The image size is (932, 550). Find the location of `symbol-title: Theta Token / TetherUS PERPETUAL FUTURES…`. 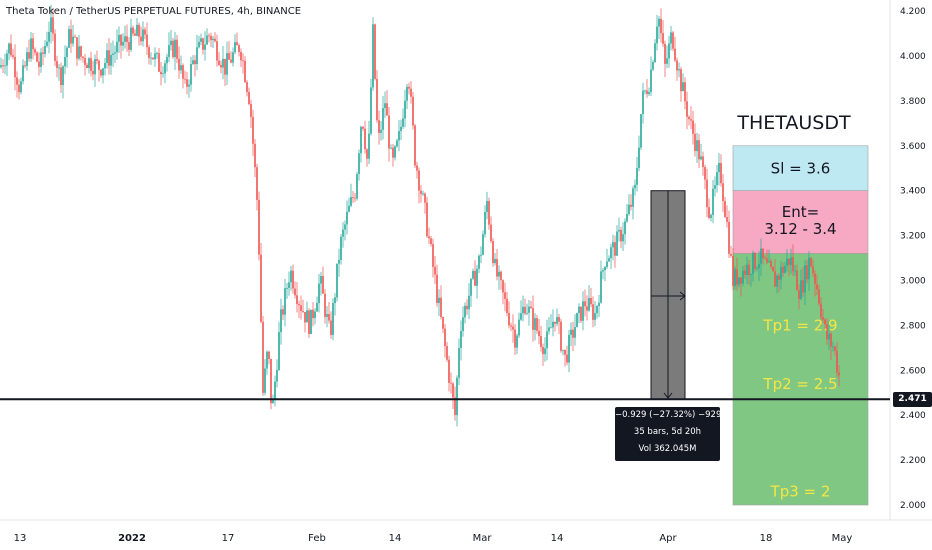

symbol-title: Theta Token / TetherUS PERPETUAL FUTURES… is located at coordinates (154, 11).